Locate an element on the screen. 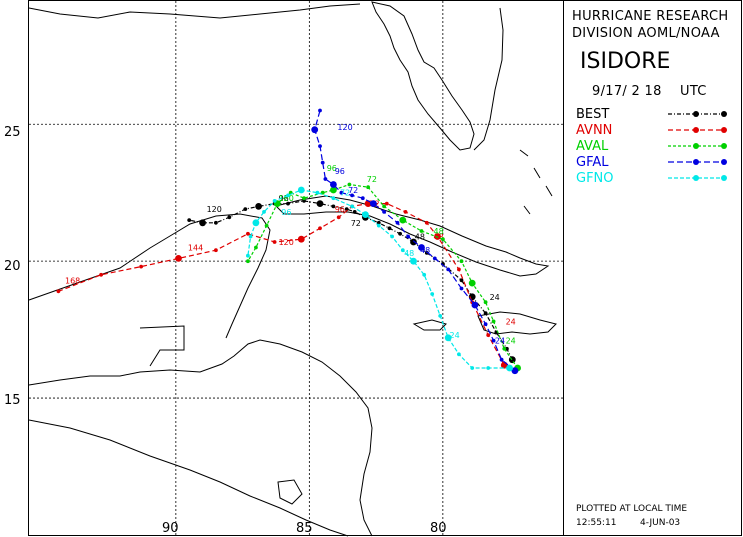 Image resolution: width=743 pixels, height=537 pixels. track-best: 24 48 72 96 120 is located at coordinates (351, 279).